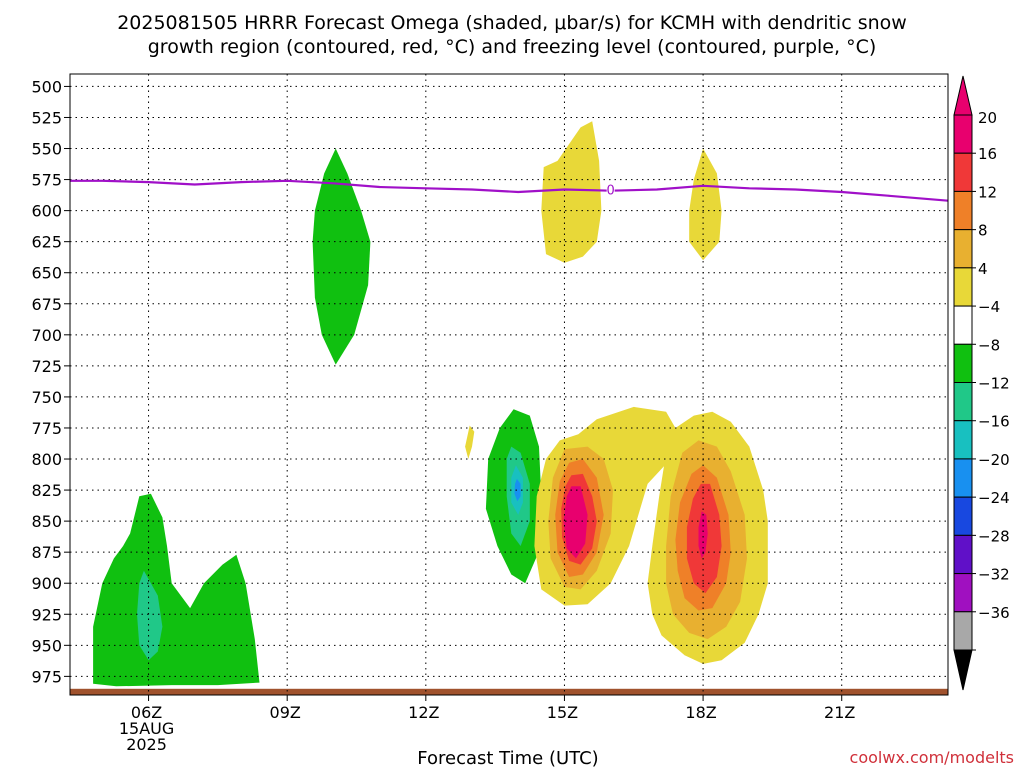 The width and height of the screenshot is (1024, 768). What do you see at coordinates (46, 180) in the screenshot?
I see `y-tick-label: 575` at bounding box center [46, 180].